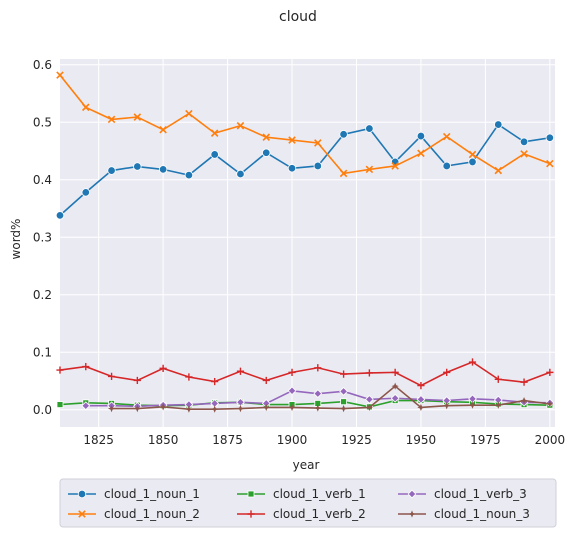  What do you see at coordinates (298, 17) in the screenshot?
I see `chart-title: cloud` at bounding box center [298, 17].